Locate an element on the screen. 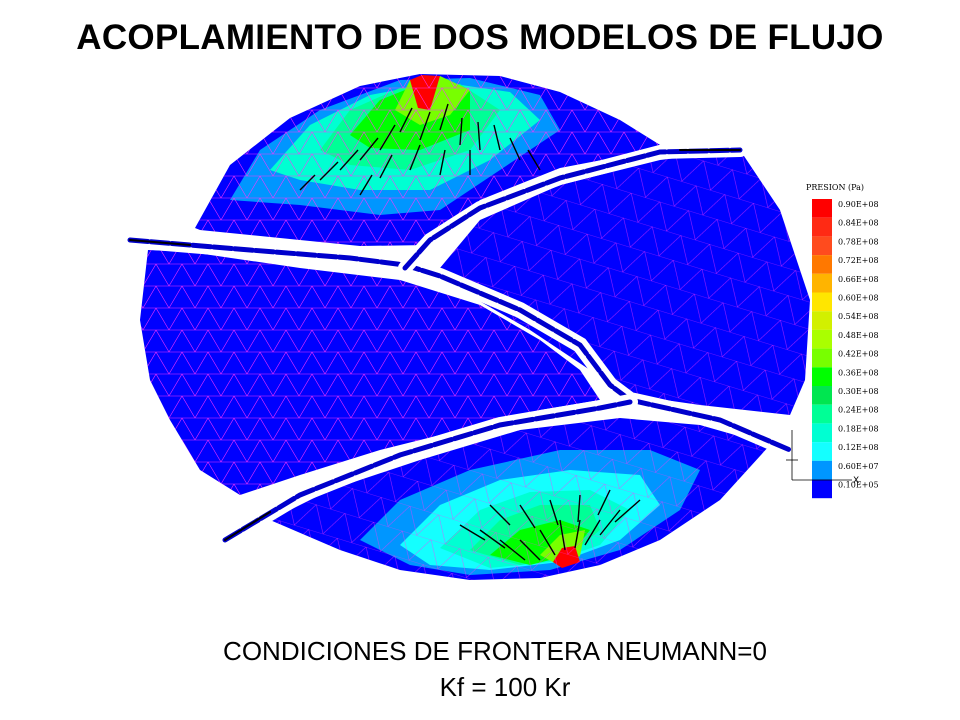 The image size is (960, 720). legend-label: 0.24E+08 is located at coordinates (858, 410).